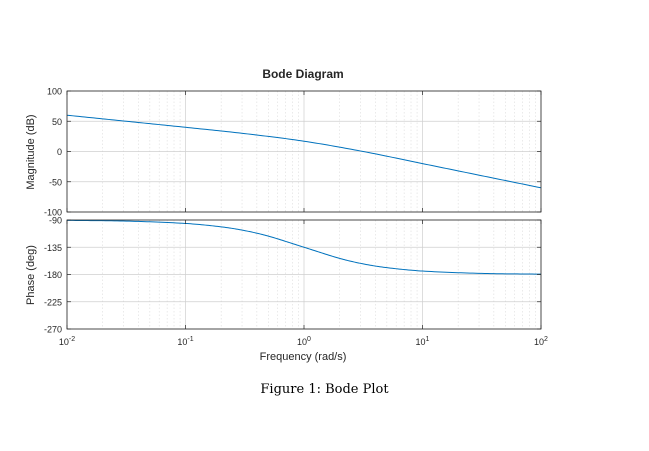 The height and width of the screenshot is (451, 649). What do you see at coordinates (185, 341) in the screenshot?
I see `x-tick-label: 10⁻¹` at bounding box center [185, 341].